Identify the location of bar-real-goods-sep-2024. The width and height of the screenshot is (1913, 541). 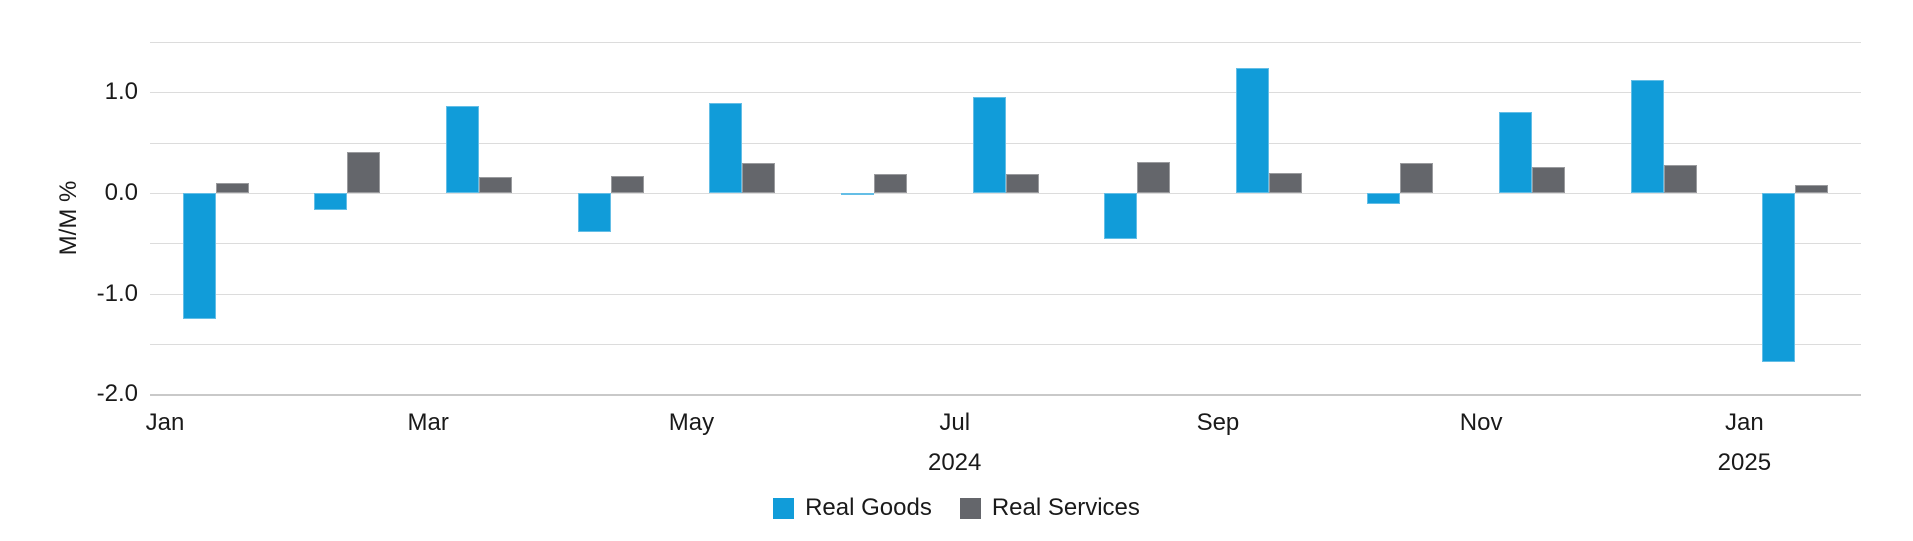
(1252, 130).